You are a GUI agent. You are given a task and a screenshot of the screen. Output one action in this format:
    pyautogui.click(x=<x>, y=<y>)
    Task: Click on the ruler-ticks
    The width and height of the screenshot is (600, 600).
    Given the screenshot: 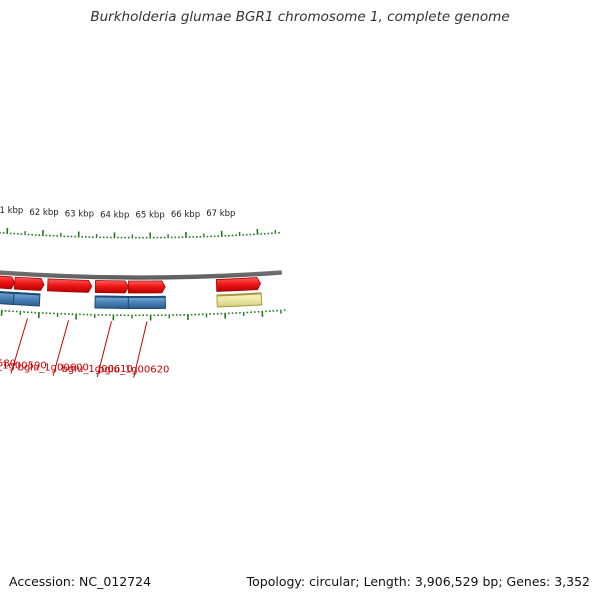 What is the action you would take?
    pyautogui.click(x=143, y=274)
    